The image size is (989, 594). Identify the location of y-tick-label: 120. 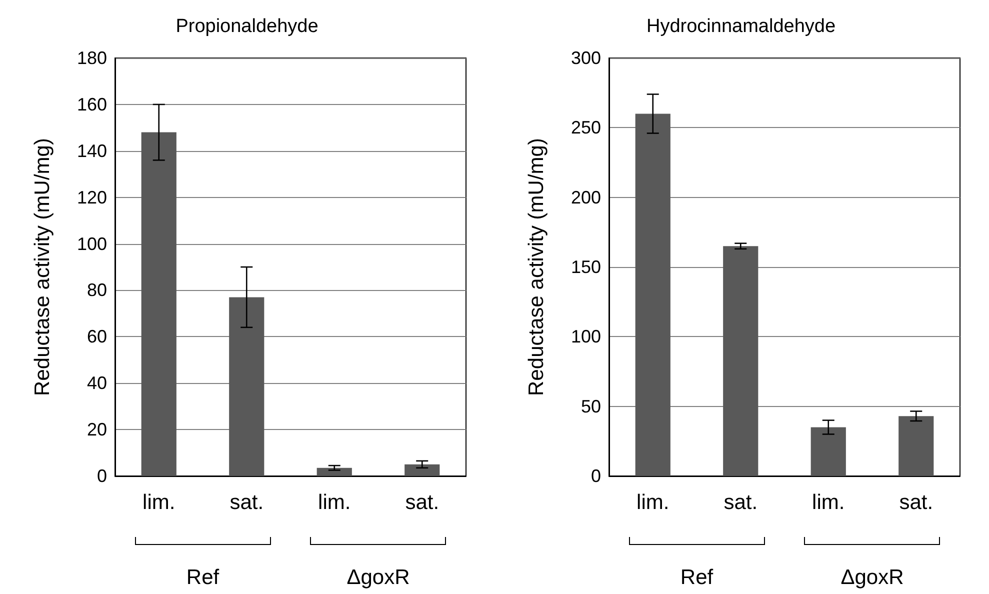
(91, 197).